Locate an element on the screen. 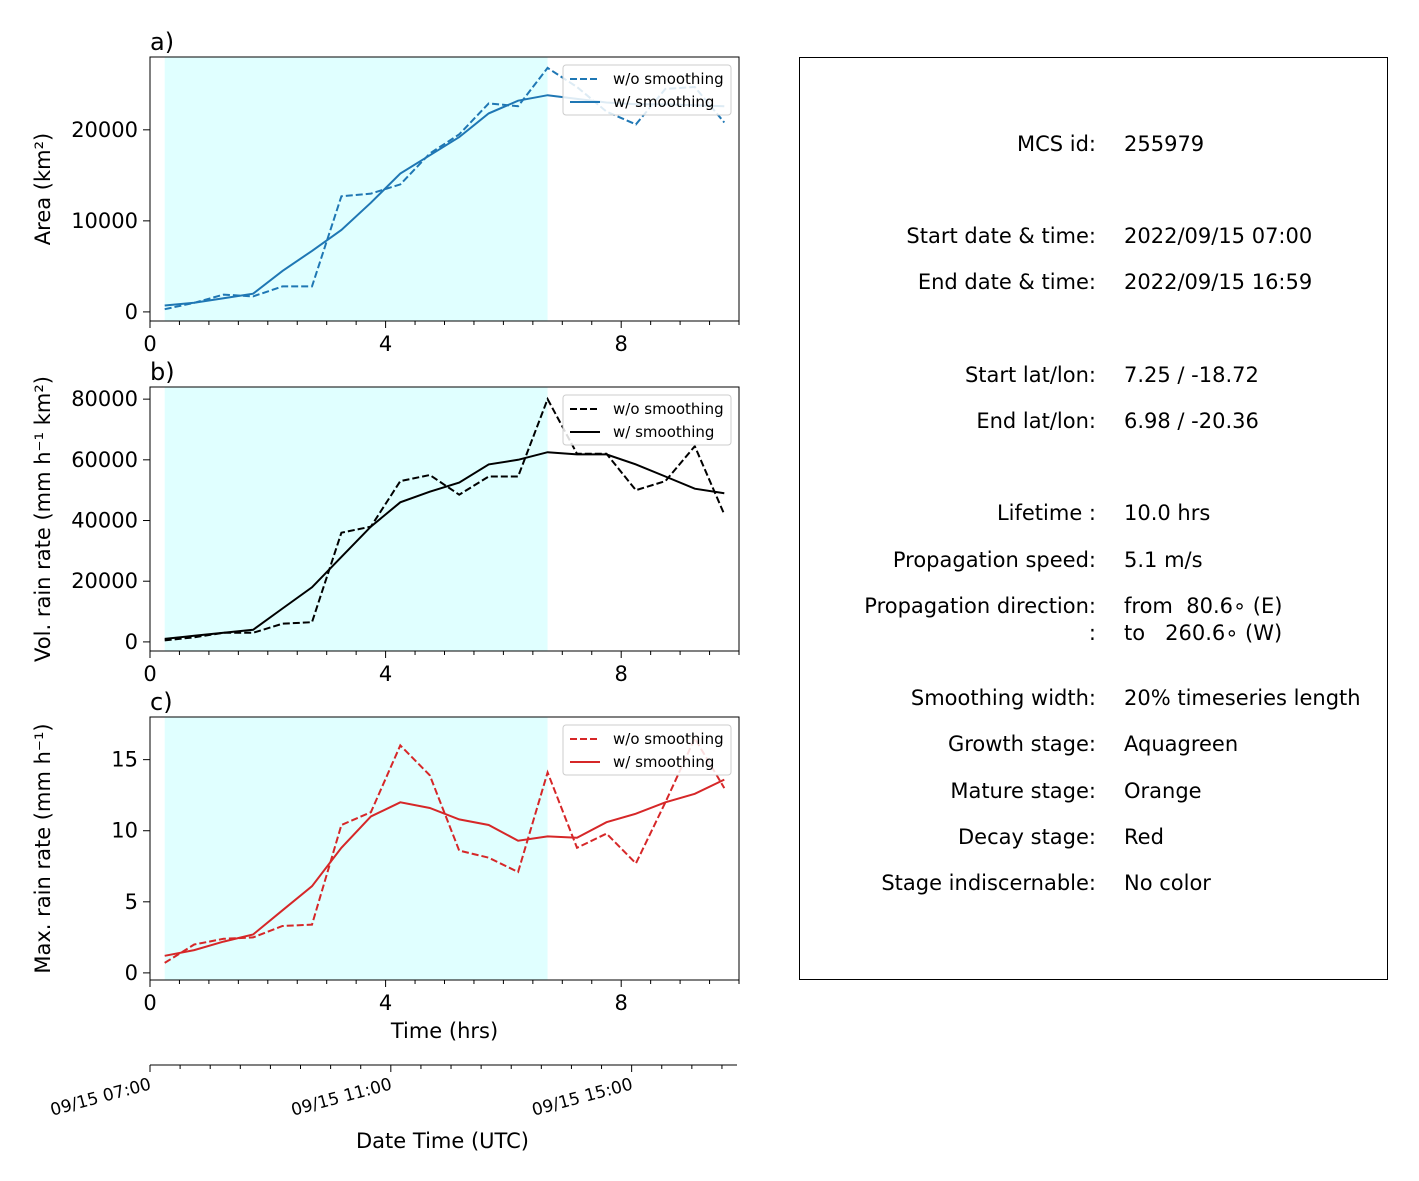 The width and height of the screenshot is (1419, 1181). y-tick-label: 10000 is located at coordinates (104, 221).